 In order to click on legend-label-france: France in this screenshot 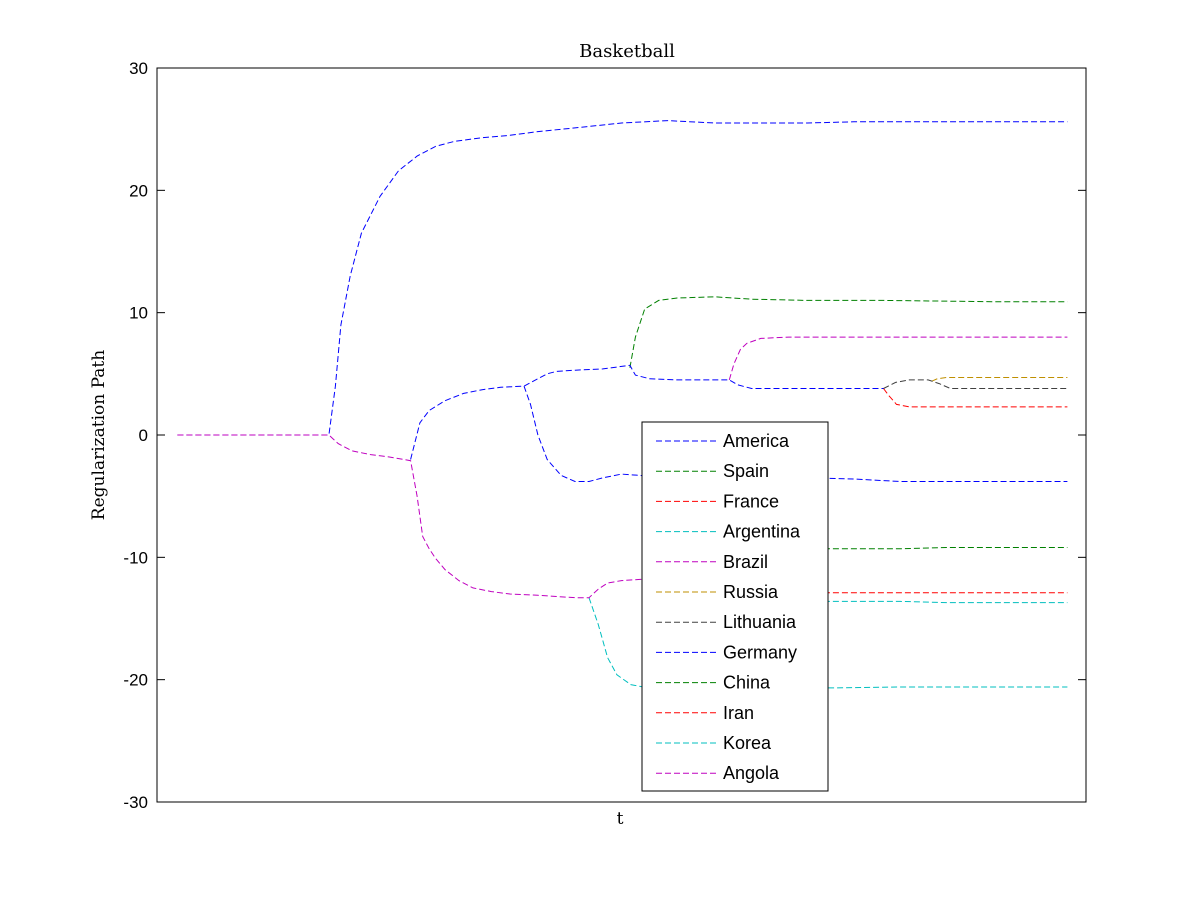, I will do `click(751, 501)`.